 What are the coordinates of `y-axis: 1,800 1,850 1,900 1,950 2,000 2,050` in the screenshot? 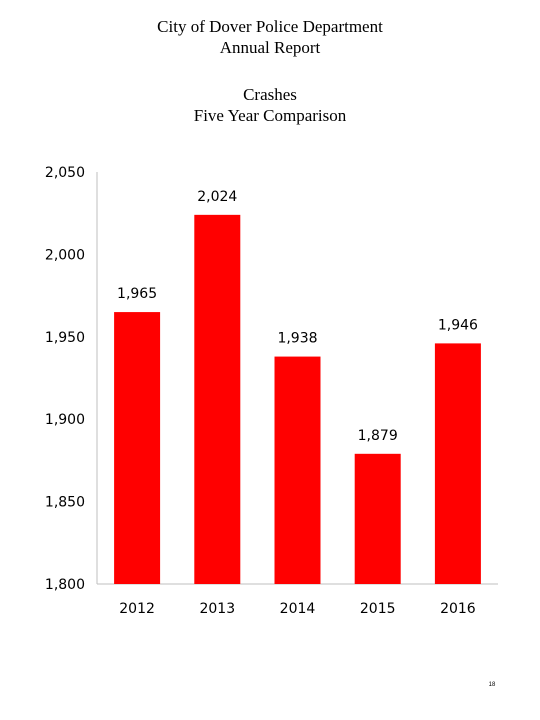 It's located at (71, 379).